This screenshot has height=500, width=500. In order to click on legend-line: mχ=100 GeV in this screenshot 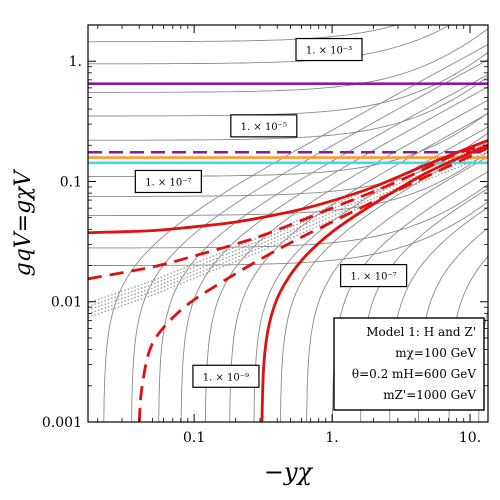, I will do `click(435, 353)`.